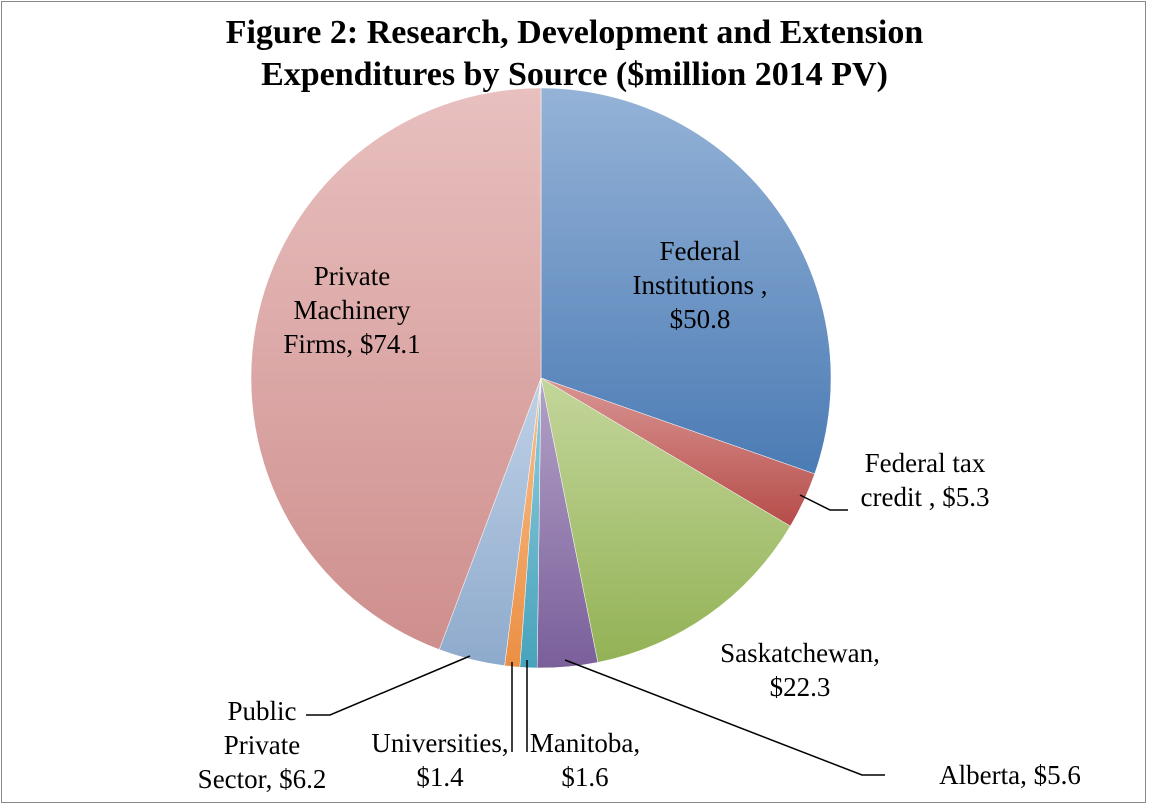 The height and width of the screenshot is (805, 1149). Describe the element at coordinates (966, 497) in the screenshot. I see `value-label: $5.3` at that location.